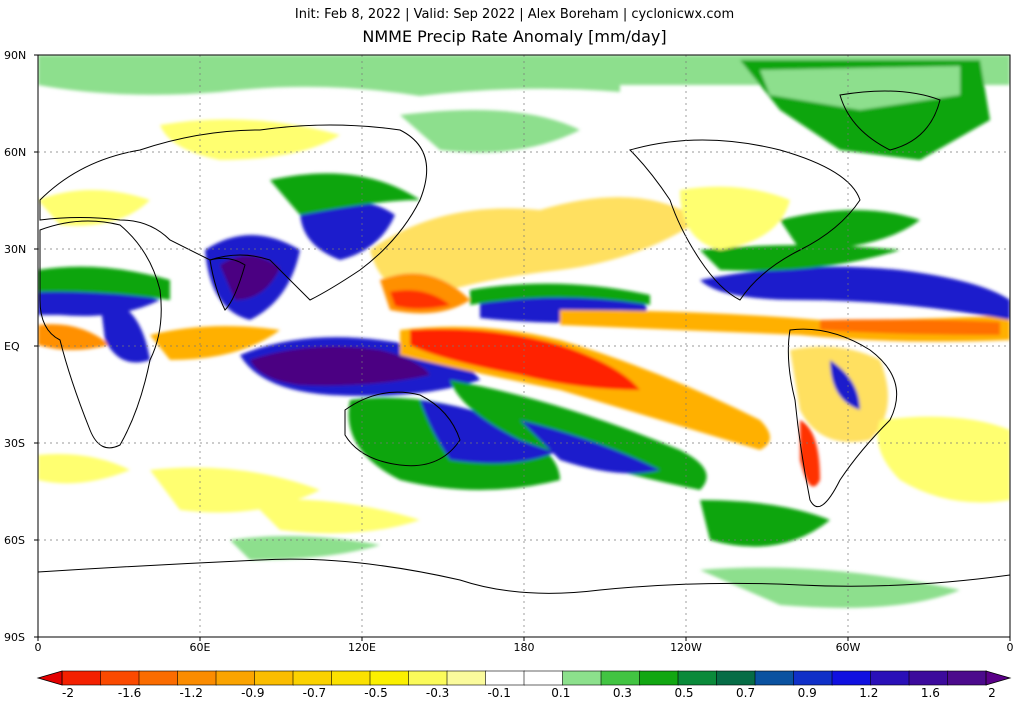  What do you see at coordinates (14, 443) in the screenshot?
I see `lat-label-30s: 30S` at bounding box center [14, 443].